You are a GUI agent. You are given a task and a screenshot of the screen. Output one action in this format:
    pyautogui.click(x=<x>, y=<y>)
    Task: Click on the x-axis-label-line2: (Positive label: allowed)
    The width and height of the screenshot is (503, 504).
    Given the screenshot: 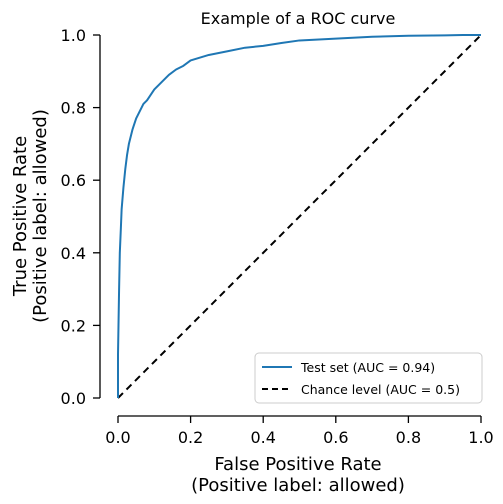 What is the action you would take?
    pyautogui.click(x=298, y=485)
    